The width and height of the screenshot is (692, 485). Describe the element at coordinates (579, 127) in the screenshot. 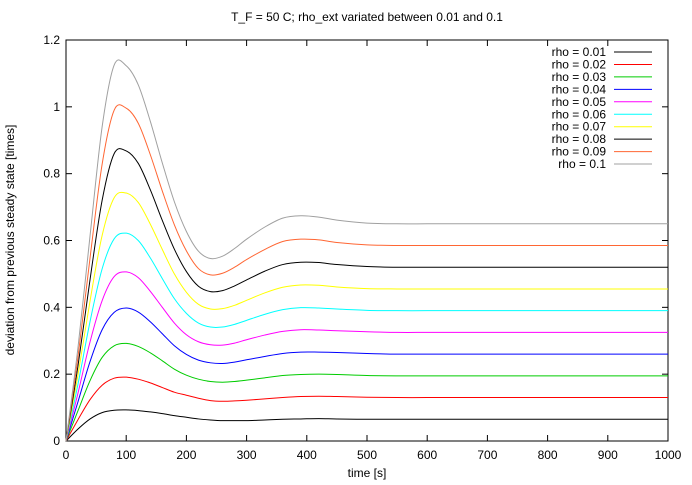

I see `legend-label: rho = 0.07` at that location.